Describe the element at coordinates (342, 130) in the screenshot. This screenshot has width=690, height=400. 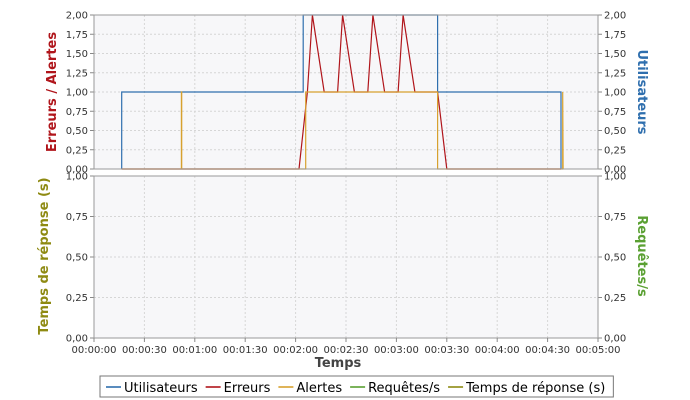
I see `top-series-alertes` at that location.